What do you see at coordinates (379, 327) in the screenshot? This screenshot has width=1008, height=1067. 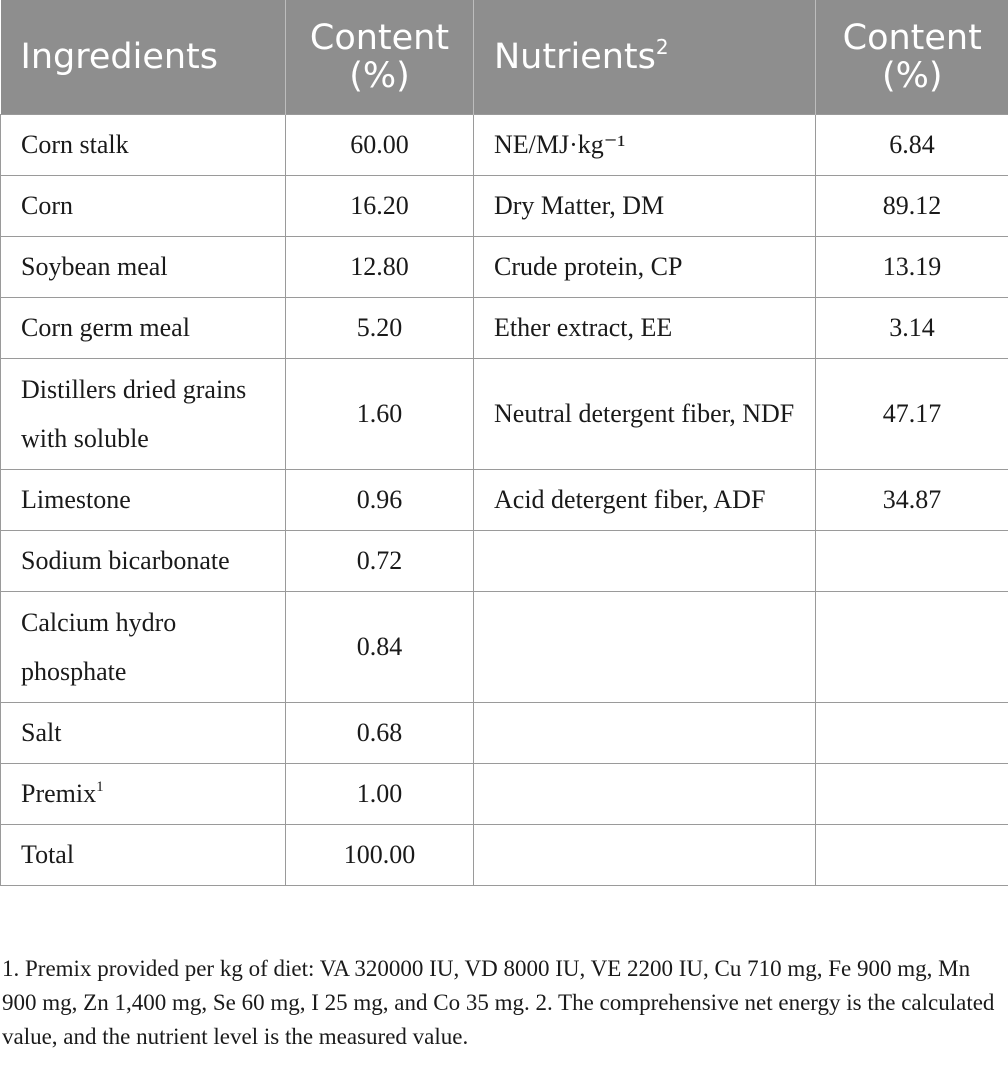 I see `ingredient-content-cell: 5.20` at bounding box center [379, 327].